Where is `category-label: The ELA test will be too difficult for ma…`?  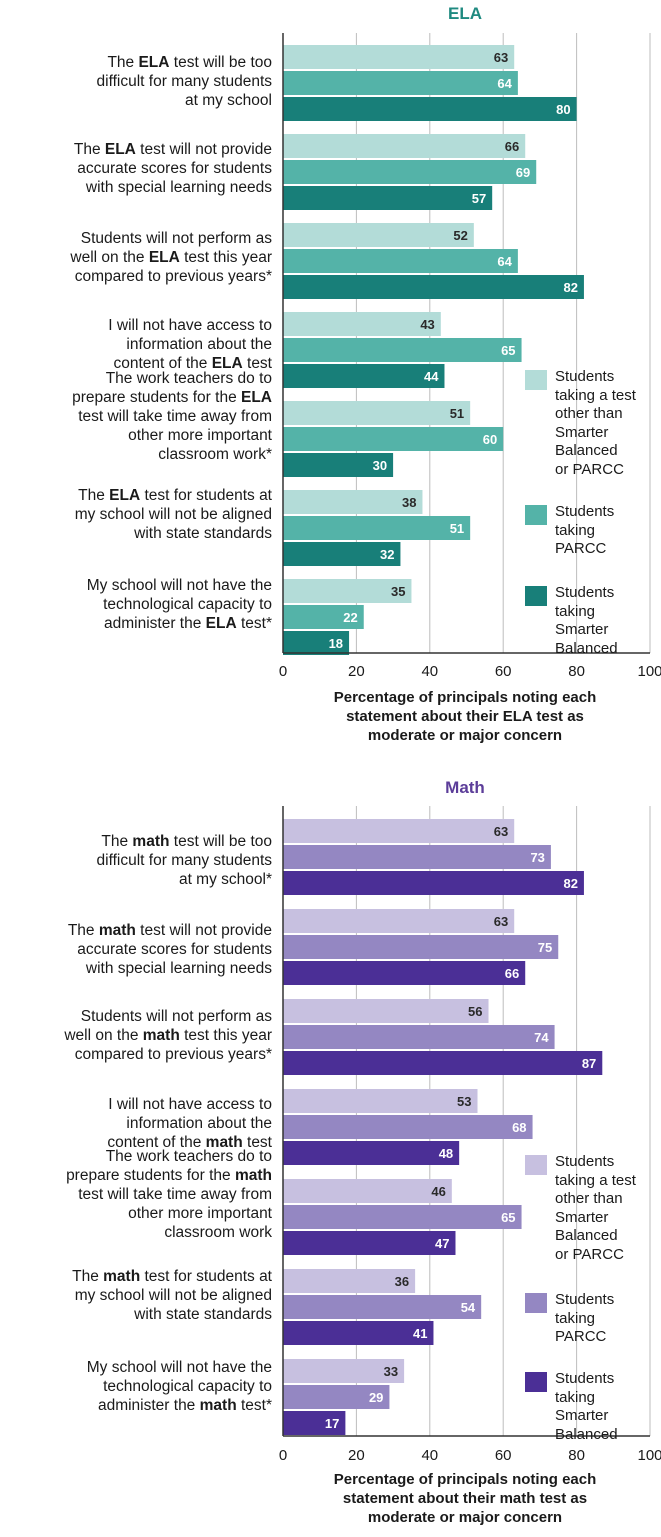
category-label: The ELA test will be too difficult for ma… is located at coordinates (184, 81).